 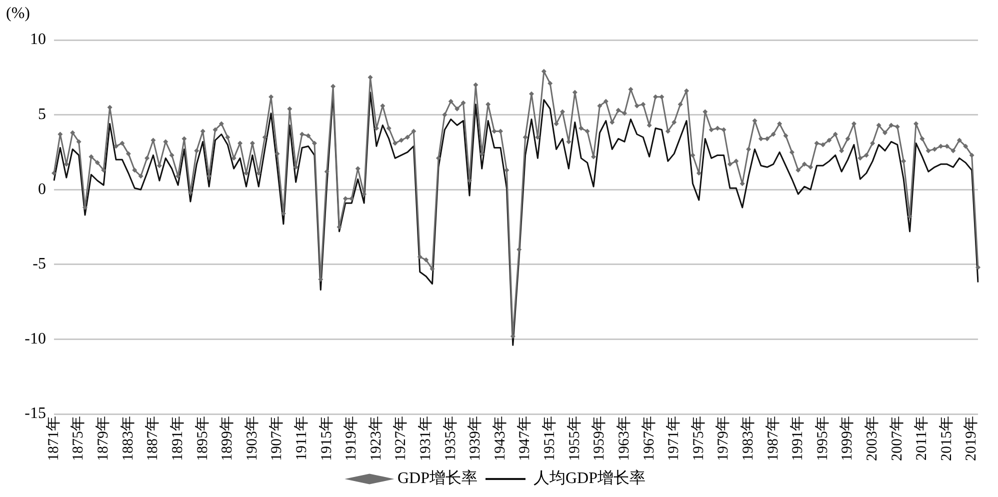 What do you see at coordinates (78, 438) in the screenshot?
I see `x-tick-label: 1875年` at bounding box center [78, 438].